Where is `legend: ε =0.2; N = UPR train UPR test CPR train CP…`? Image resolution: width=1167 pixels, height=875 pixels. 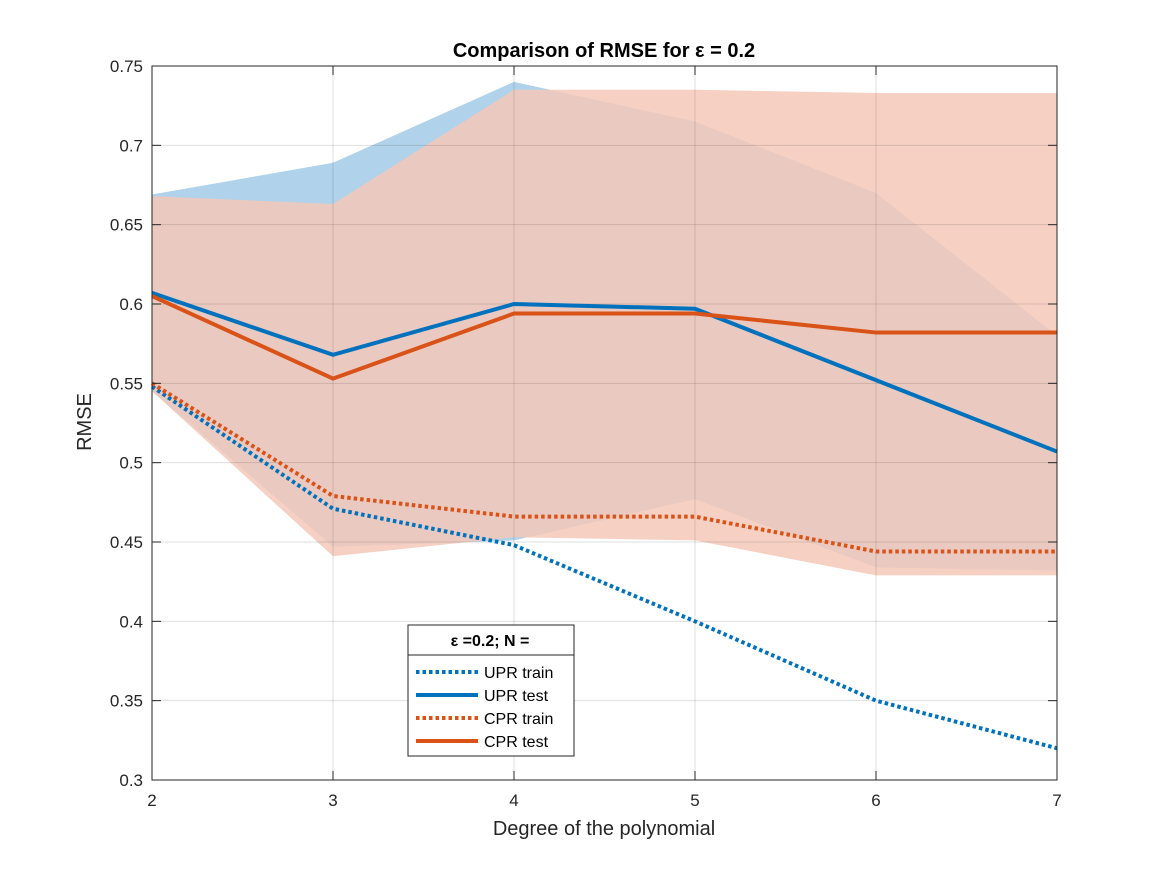 legend: ε =0.2; N = UPR train UPR test CPR train CP… is located at coordinates (491, 690).